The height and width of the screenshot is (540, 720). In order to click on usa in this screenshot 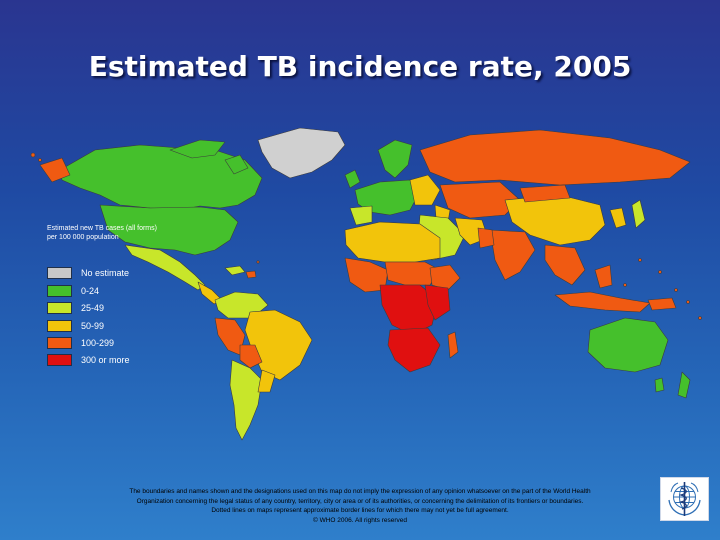, I will do `click(169, 230)`.